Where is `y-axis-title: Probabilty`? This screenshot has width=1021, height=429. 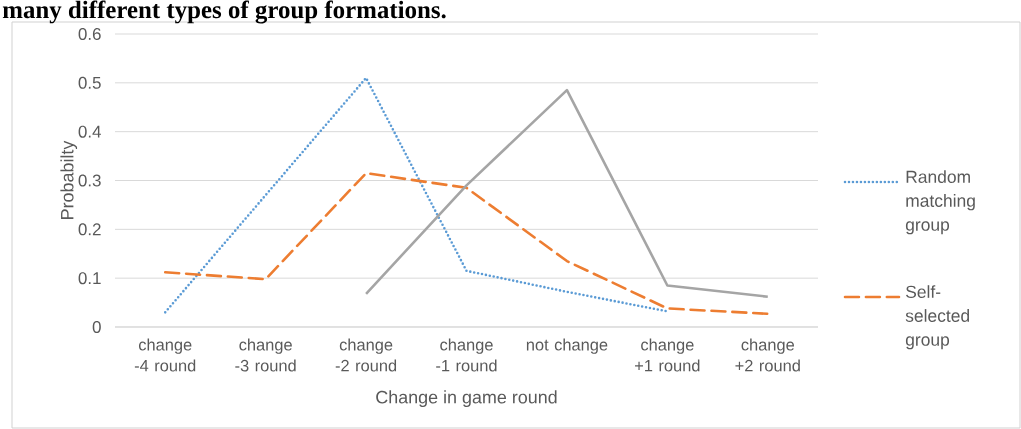
y-axis-title: Probabilty is located at coordinates (69, 179).